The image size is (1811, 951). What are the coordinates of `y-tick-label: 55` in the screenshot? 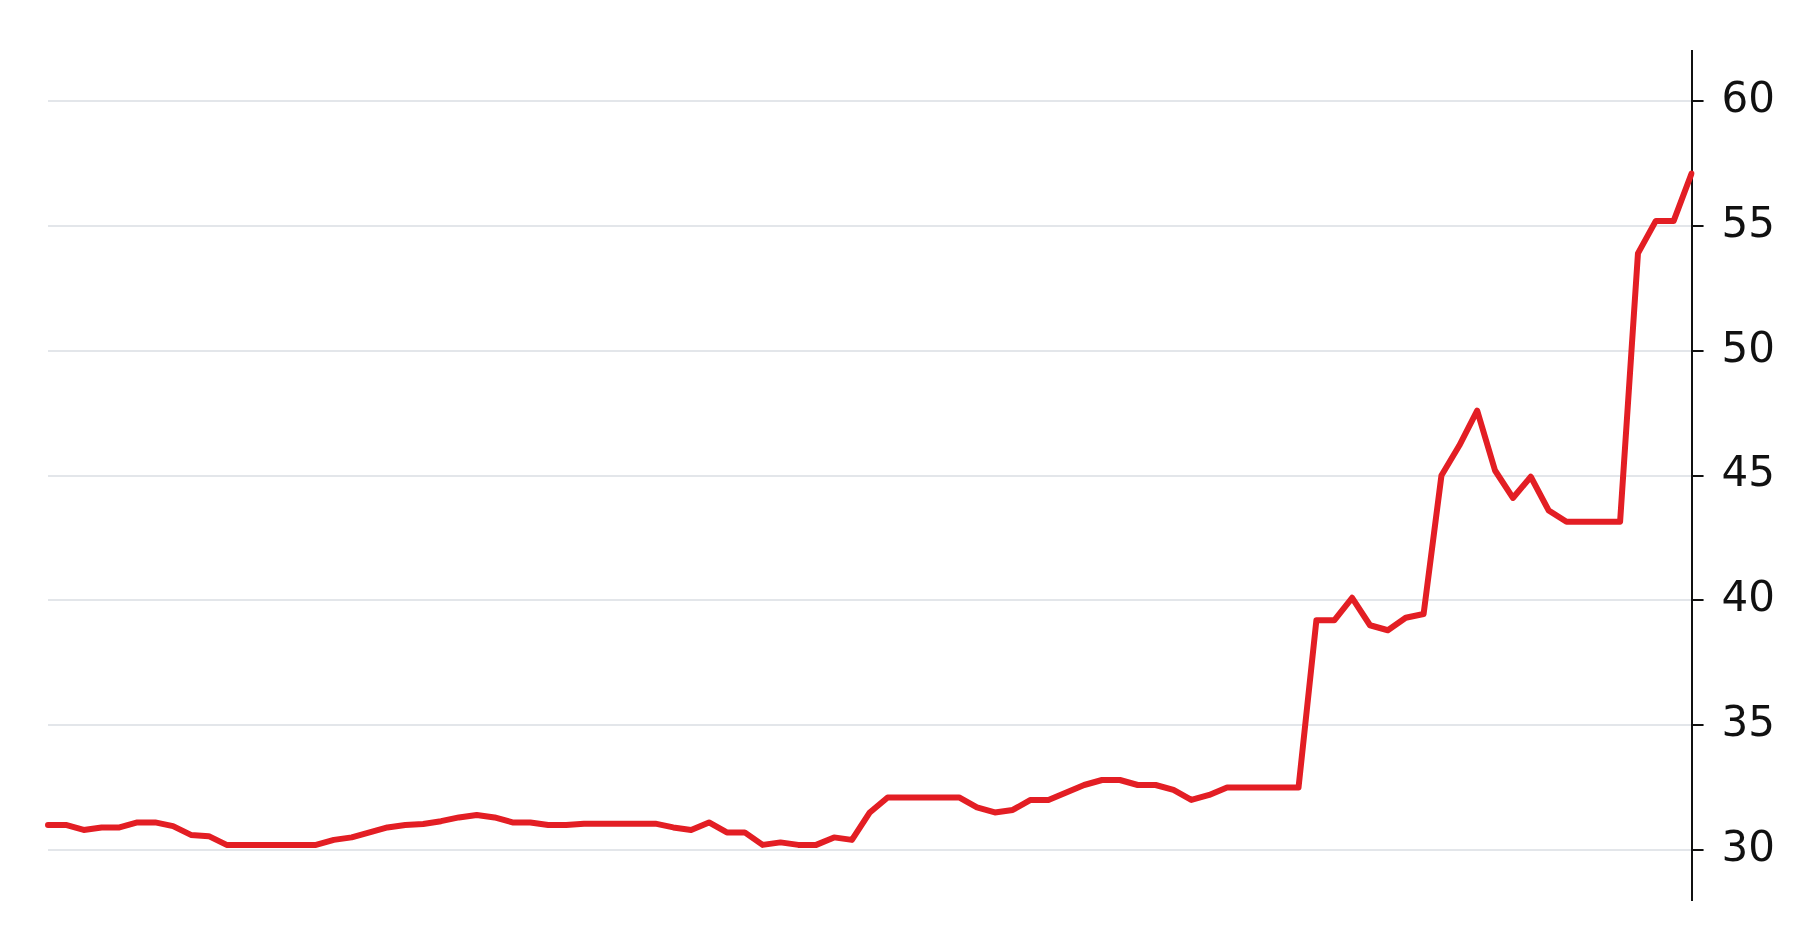 It's located at (1748, 222).